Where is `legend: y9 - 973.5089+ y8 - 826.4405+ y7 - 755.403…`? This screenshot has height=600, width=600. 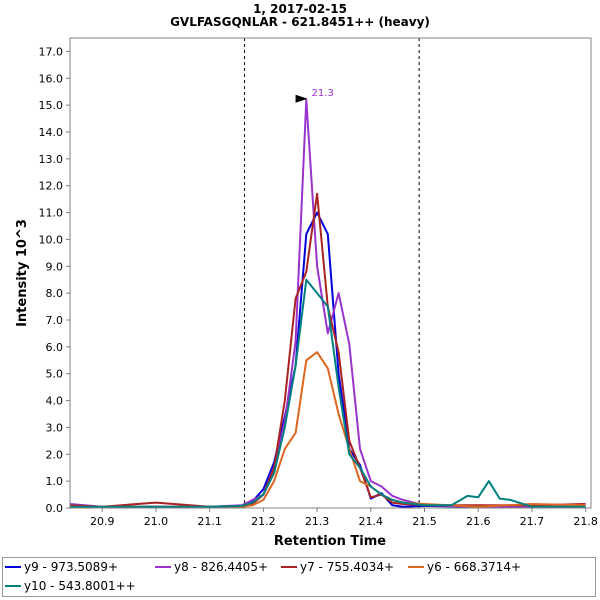
legend: y9 - 973.5089+ y8 - 826.4405+ y7 - 755.403… is located at coordinates (299, 577).